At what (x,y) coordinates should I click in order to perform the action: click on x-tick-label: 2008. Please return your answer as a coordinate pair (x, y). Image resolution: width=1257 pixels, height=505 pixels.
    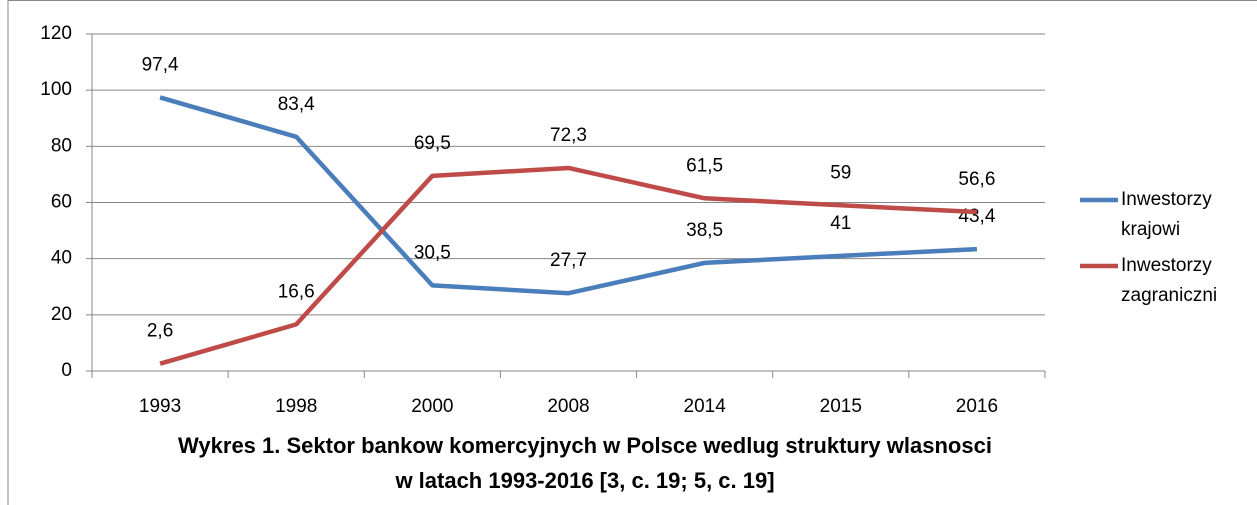
    Looking at the image, I should click on (568, 406).